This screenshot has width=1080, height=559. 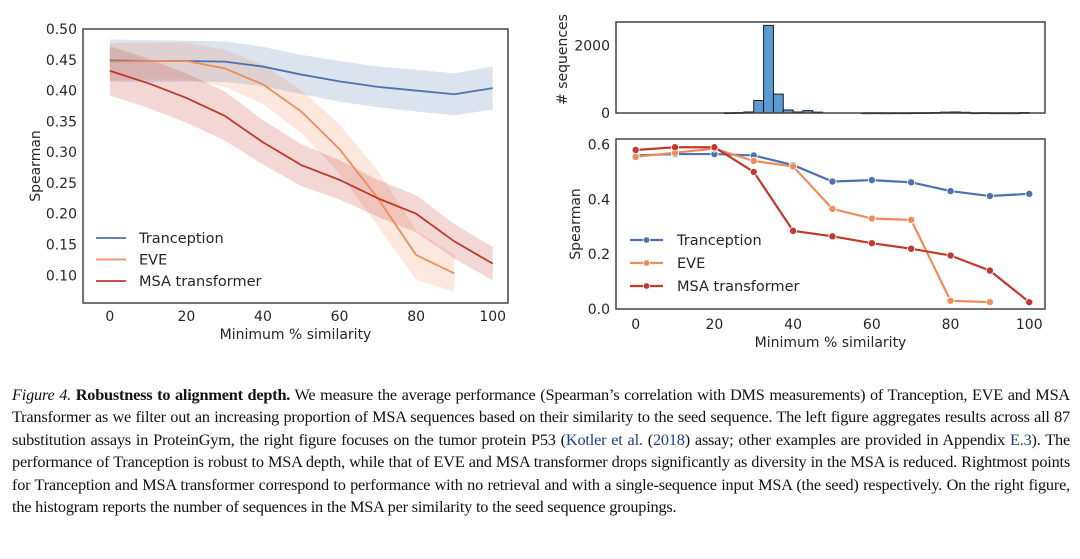 I want to click on figure-label: Figure 4., so click(x=42, y=394).